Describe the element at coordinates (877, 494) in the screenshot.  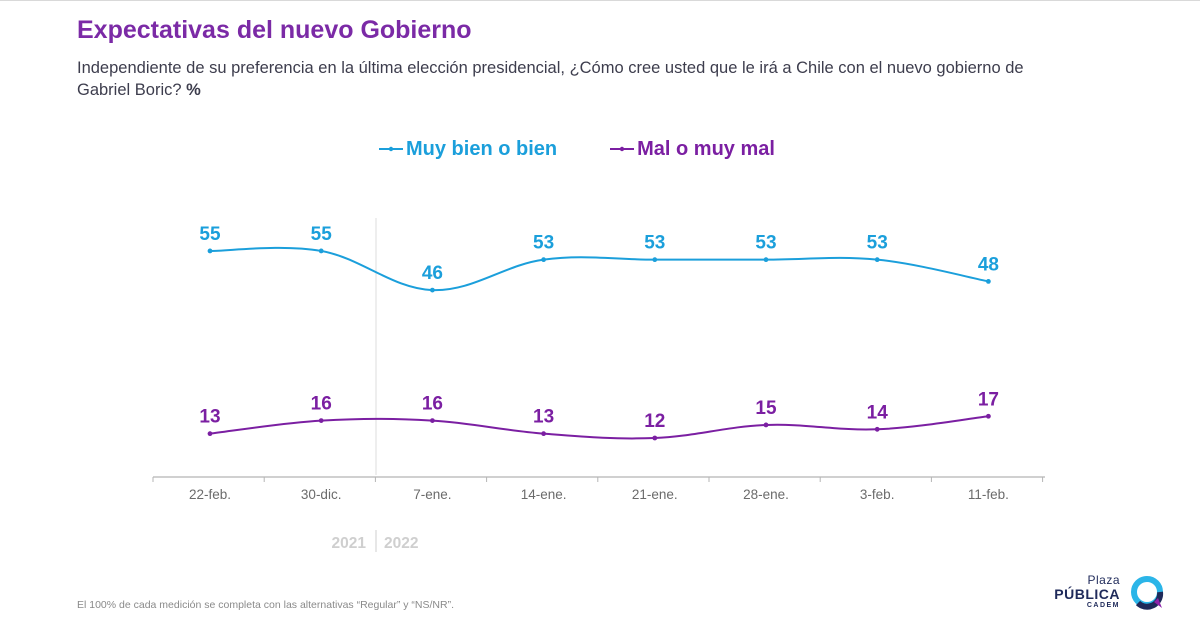
I see `x-tick-label: 3-feb.` at that location.